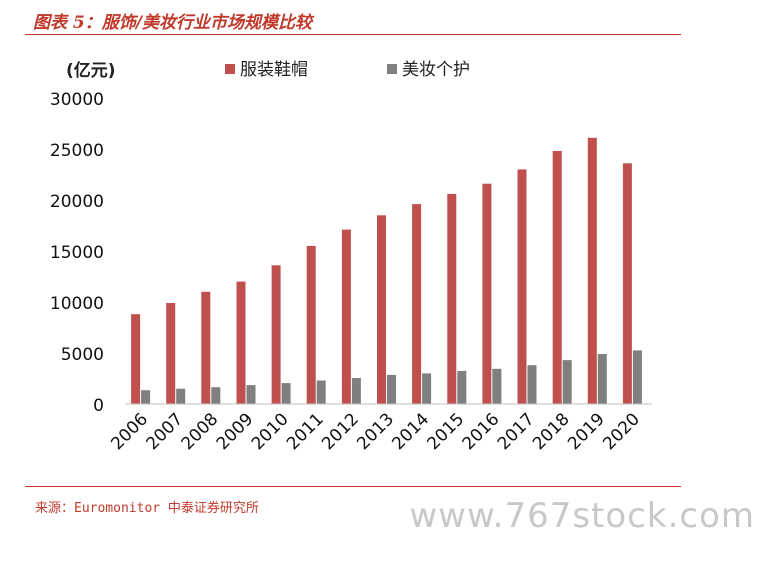 Image resolution: width=761 pixels, height=583 pixels. Describe the element at coordinates (305, 431) in the screenshot. I see `x-tick-label: 2011` at that location.